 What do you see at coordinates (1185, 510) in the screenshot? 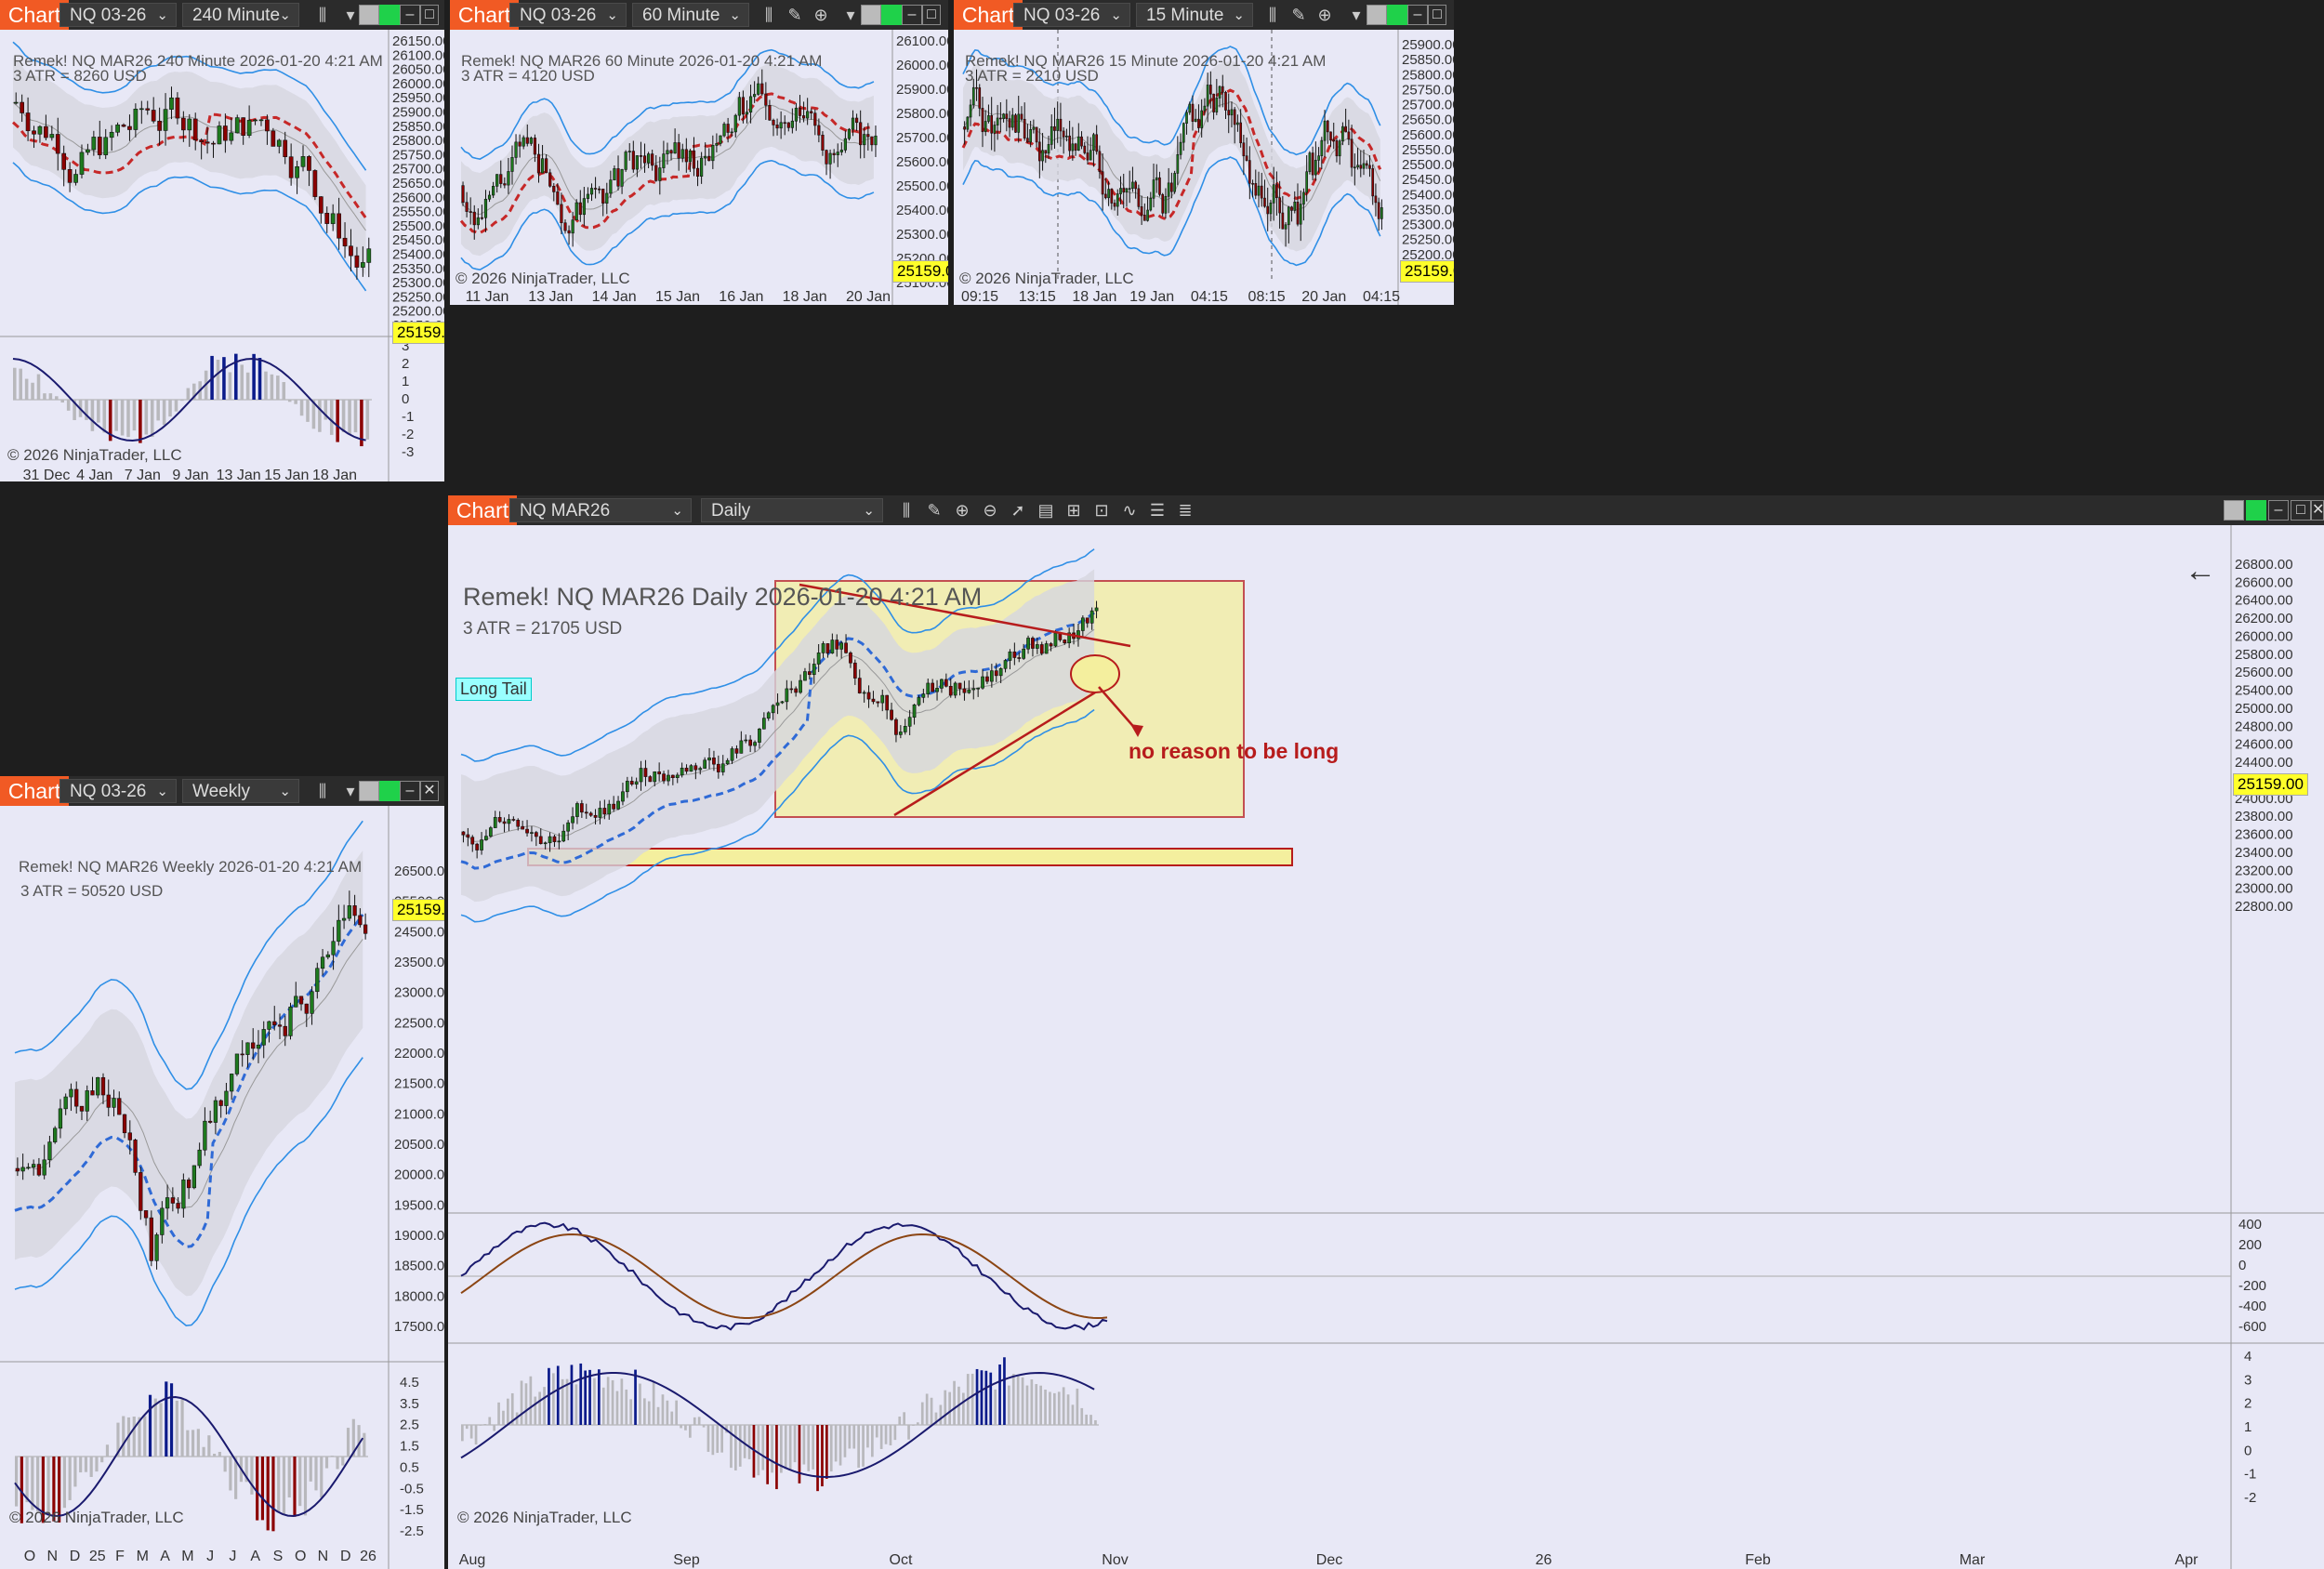
I see `list-icon: ≣` at bounding box center [1185, 510].